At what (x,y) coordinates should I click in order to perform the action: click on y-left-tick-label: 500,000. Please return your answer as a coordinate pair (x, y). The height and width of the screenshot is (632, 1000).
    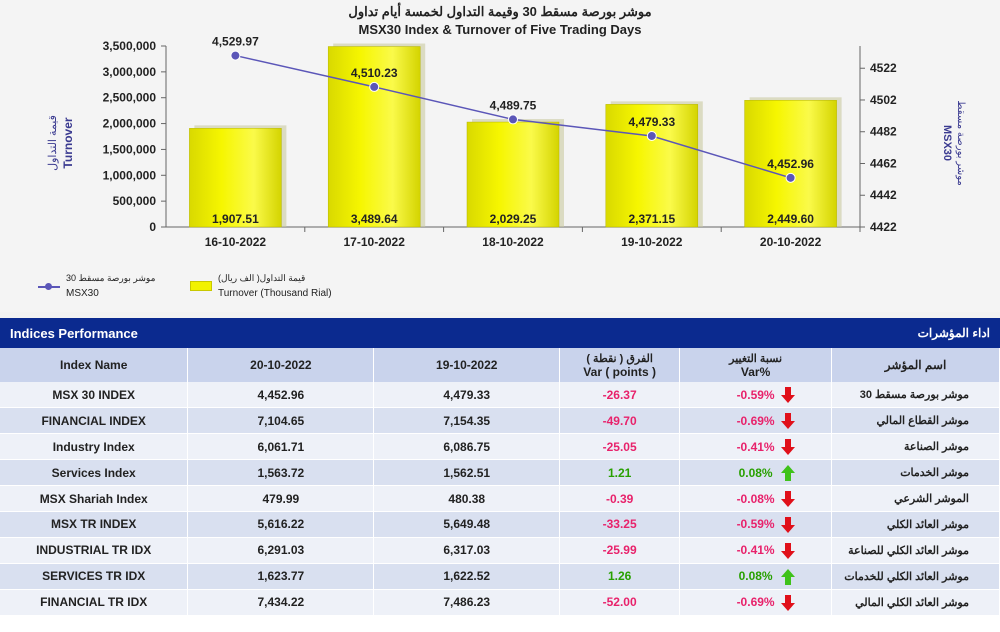
    Looking at the image, I should click on (135, 201).